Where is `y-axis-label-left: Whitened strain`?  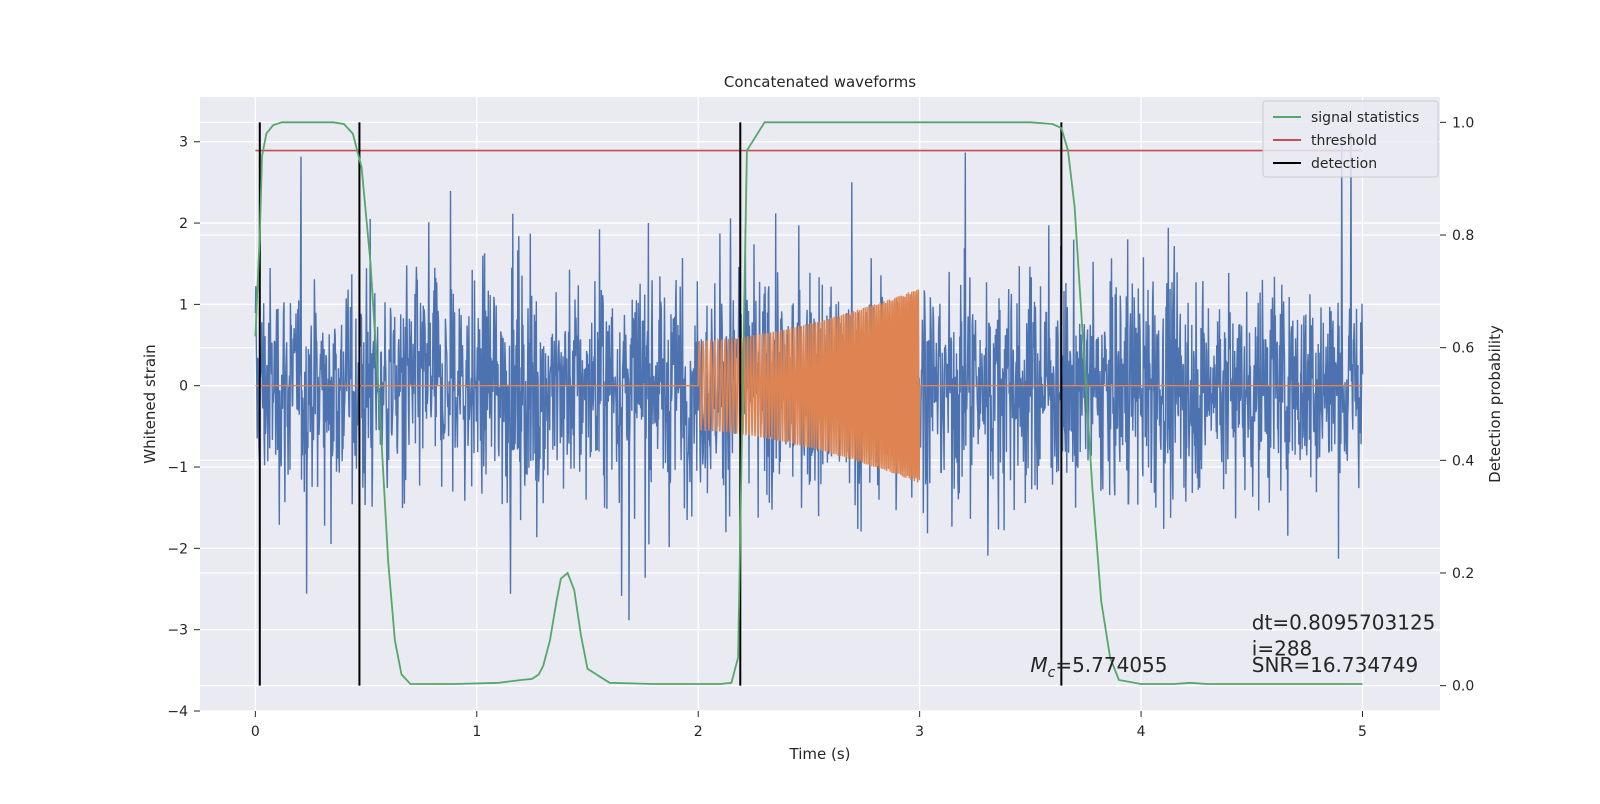 y-axis-label-left: Whitened strain is located at coordinates (150, 403).